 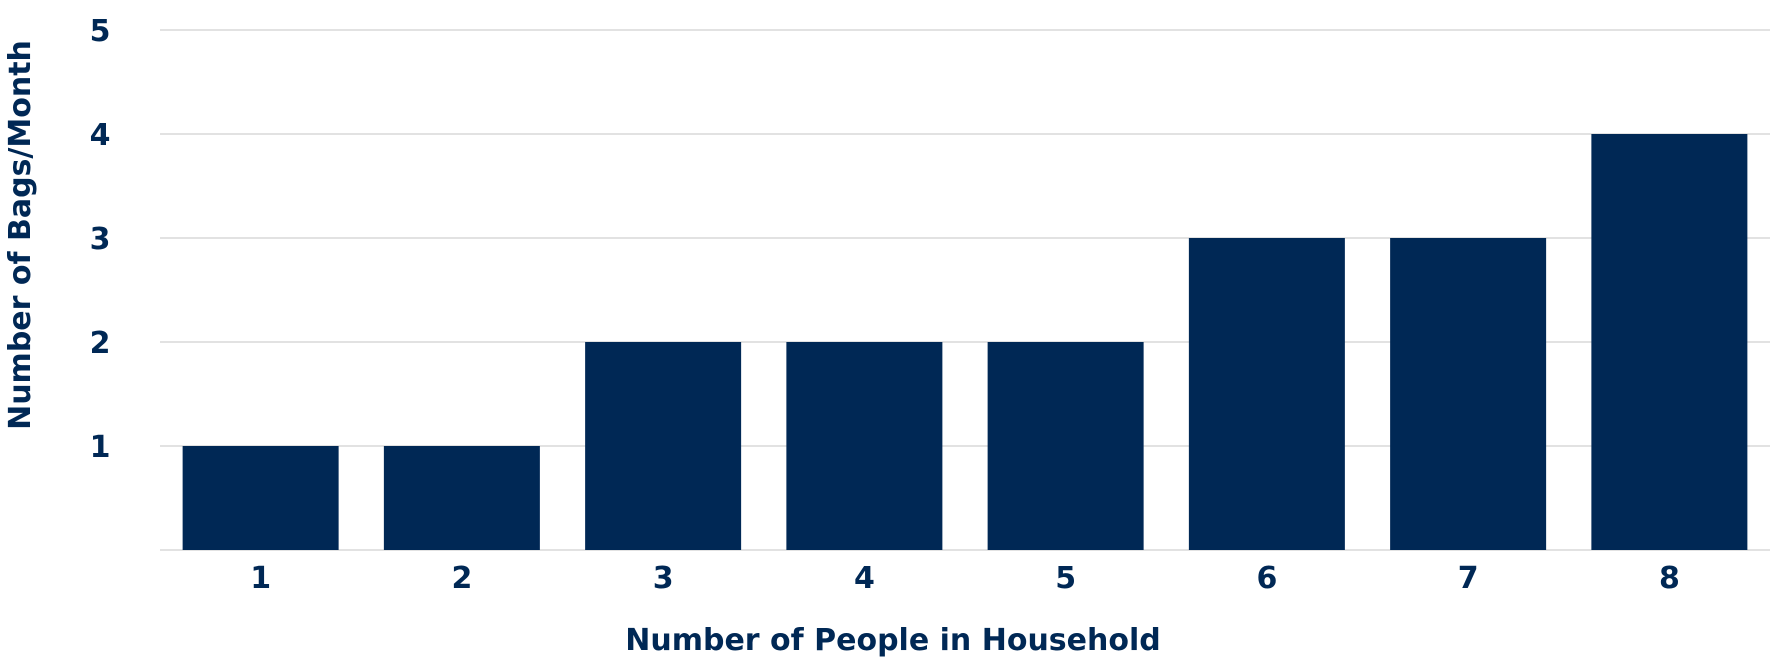 I want to click on y-tick-labels: 1 2 3 4 5, so click(x=100, y=239).